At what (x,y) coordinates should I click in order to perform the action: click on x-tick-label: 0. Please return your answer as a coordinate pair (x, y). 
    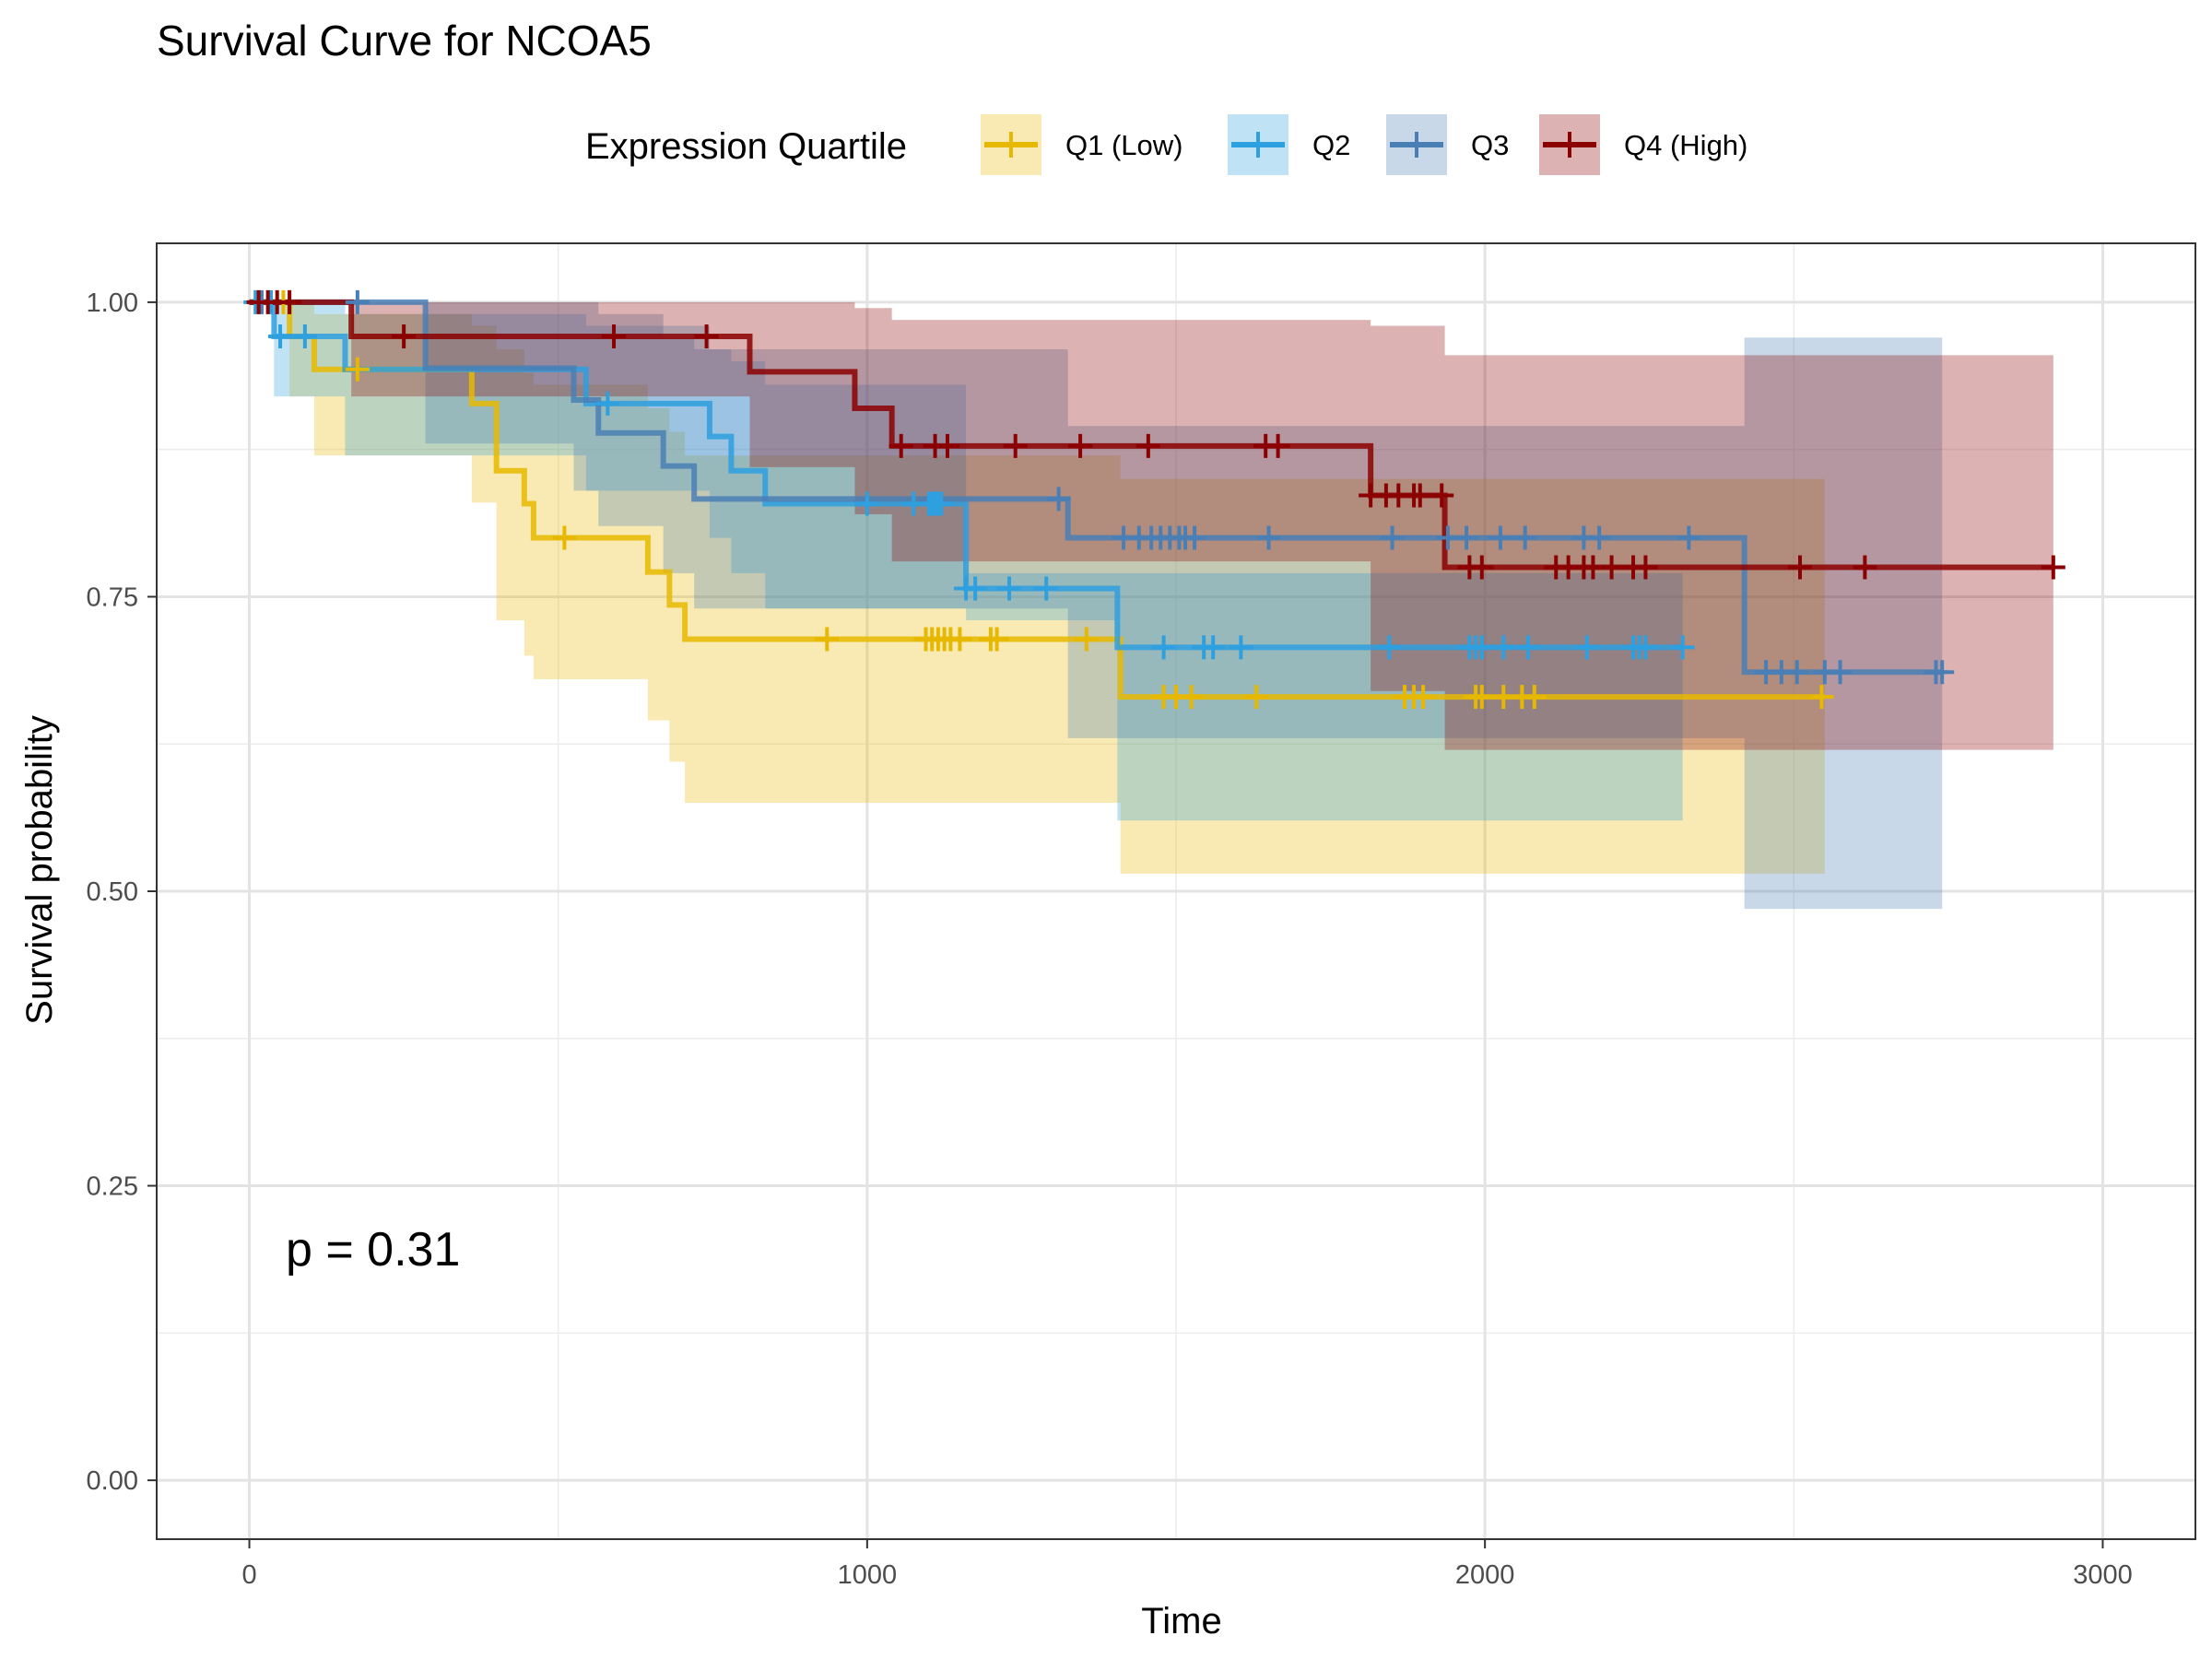
    Looking at the image, I should click on (248, 1575).